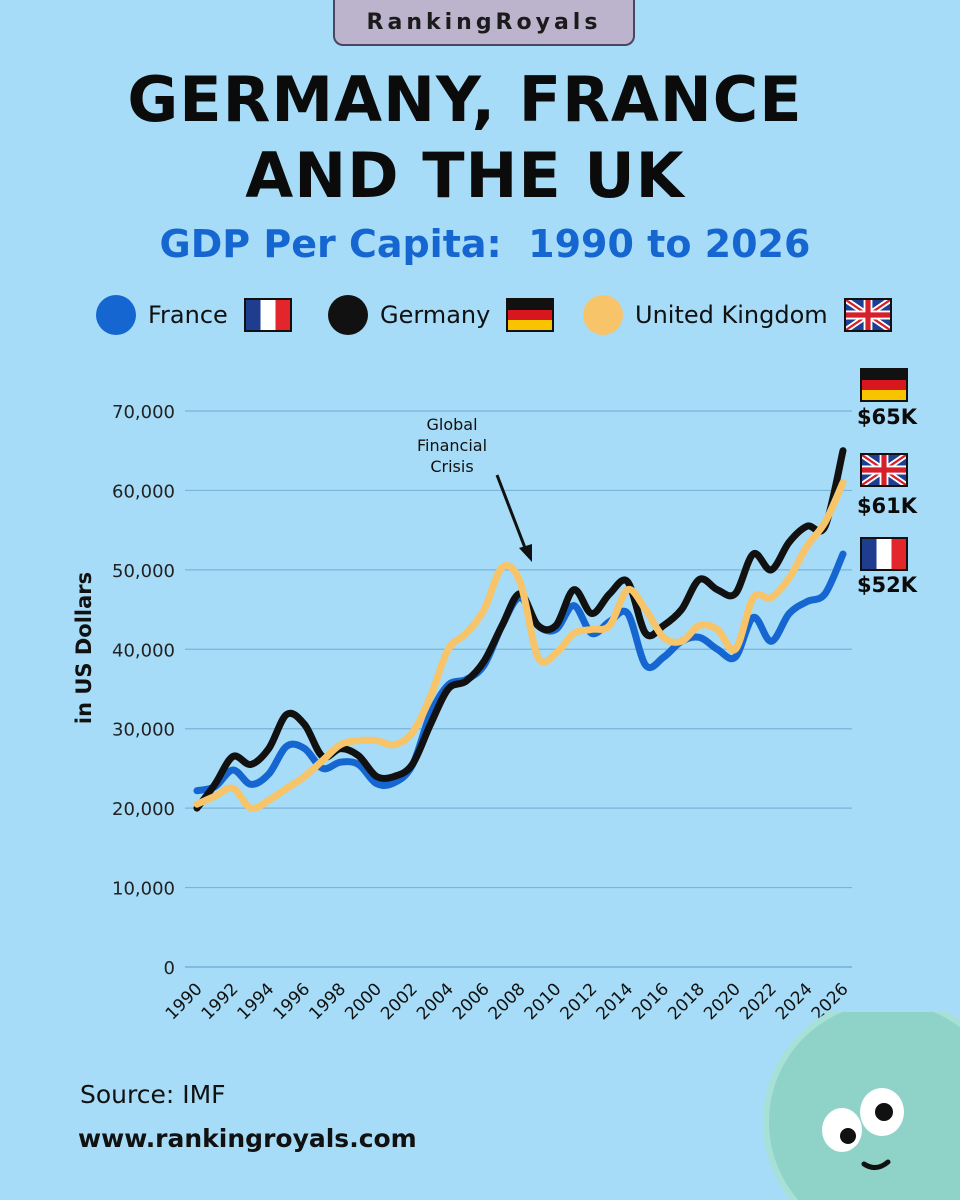  I want to click on annotation-line-2: Financial, so click(452, 445).